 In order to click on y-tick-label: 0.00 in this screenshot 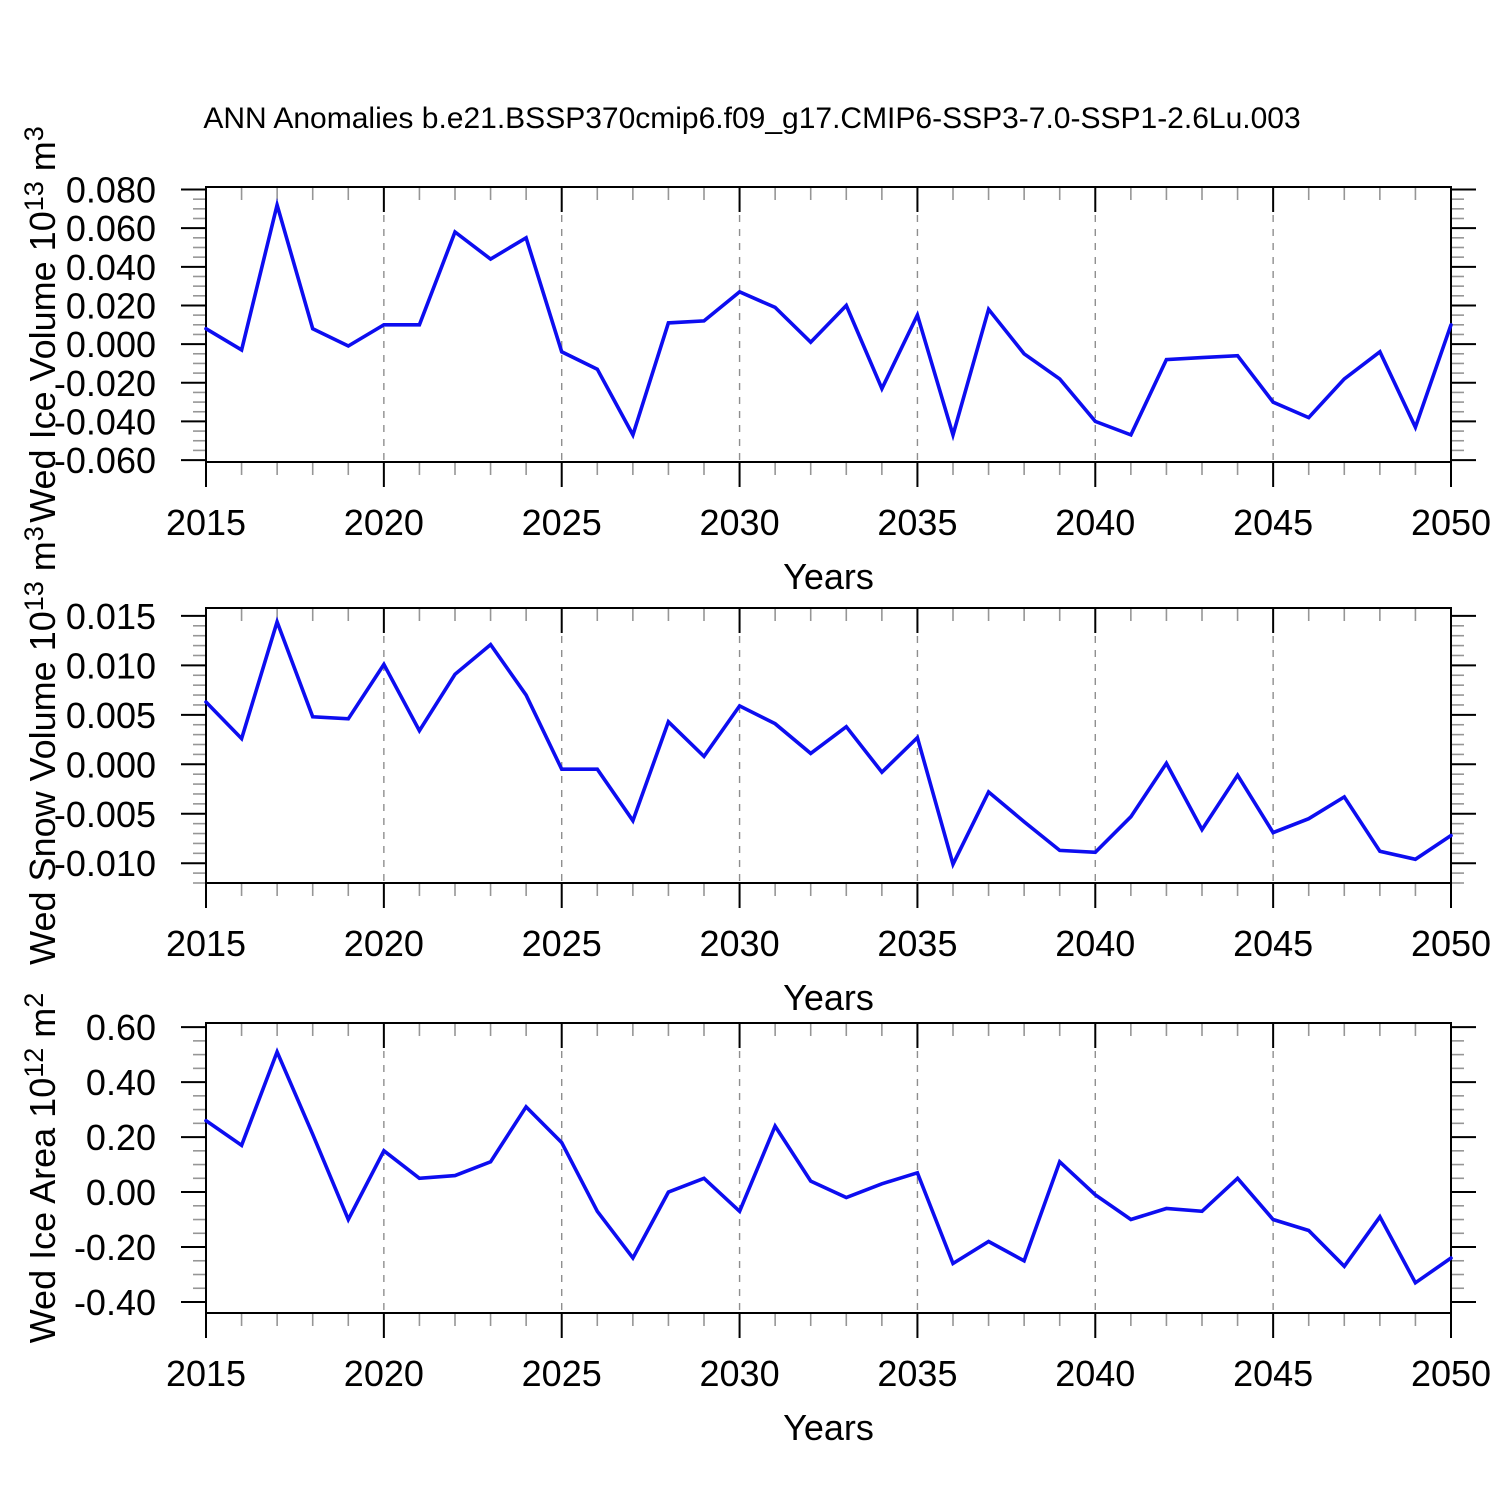, I will do `click(121, 1192)`.